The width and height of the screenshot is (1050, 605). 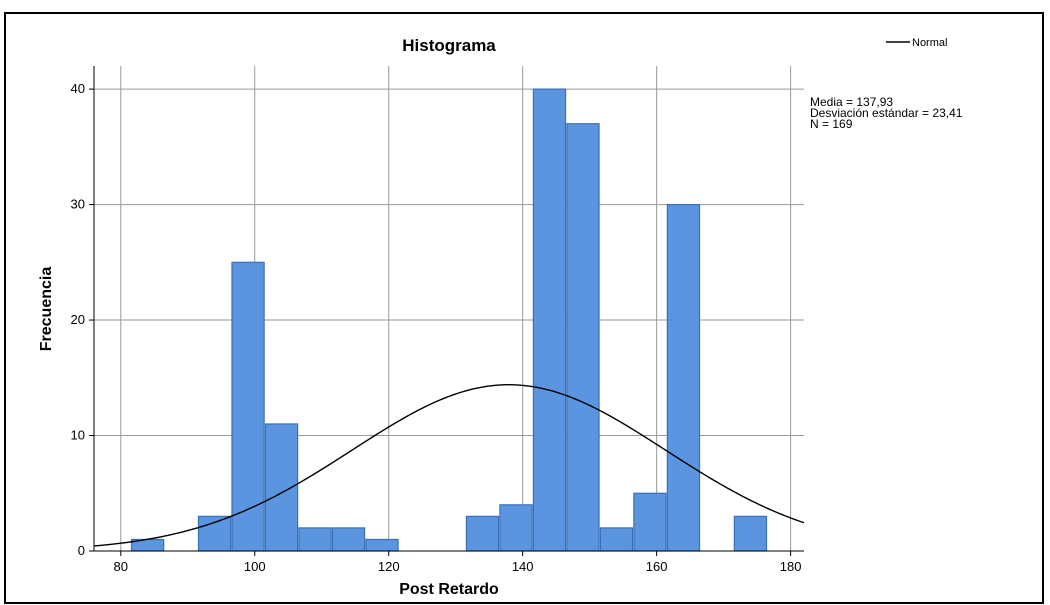 What do you see at coordinates (78, 435) in the screenshot?
I see `y-tick-label: 10` at bounding box center [78, 435].